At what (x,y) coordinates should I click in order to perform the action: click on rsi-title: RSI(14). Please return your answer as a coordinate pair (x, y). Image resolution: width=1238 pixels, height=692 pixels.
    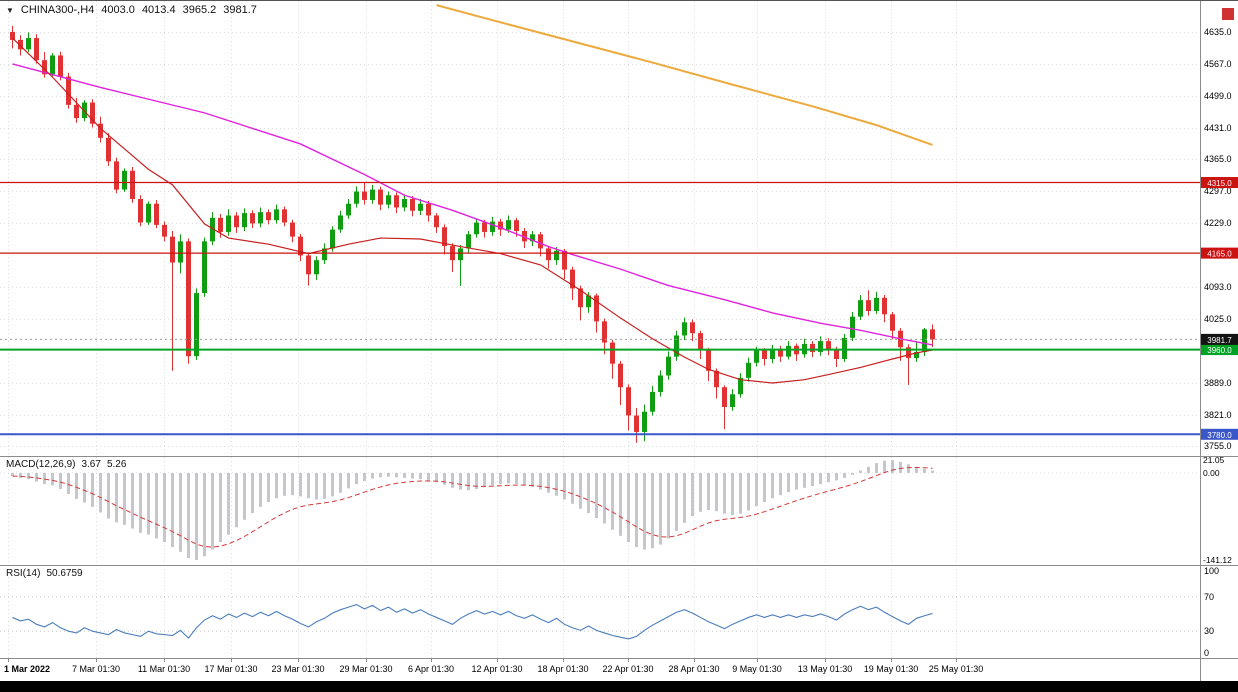
    Looking at the image, I should click on (23, 573).